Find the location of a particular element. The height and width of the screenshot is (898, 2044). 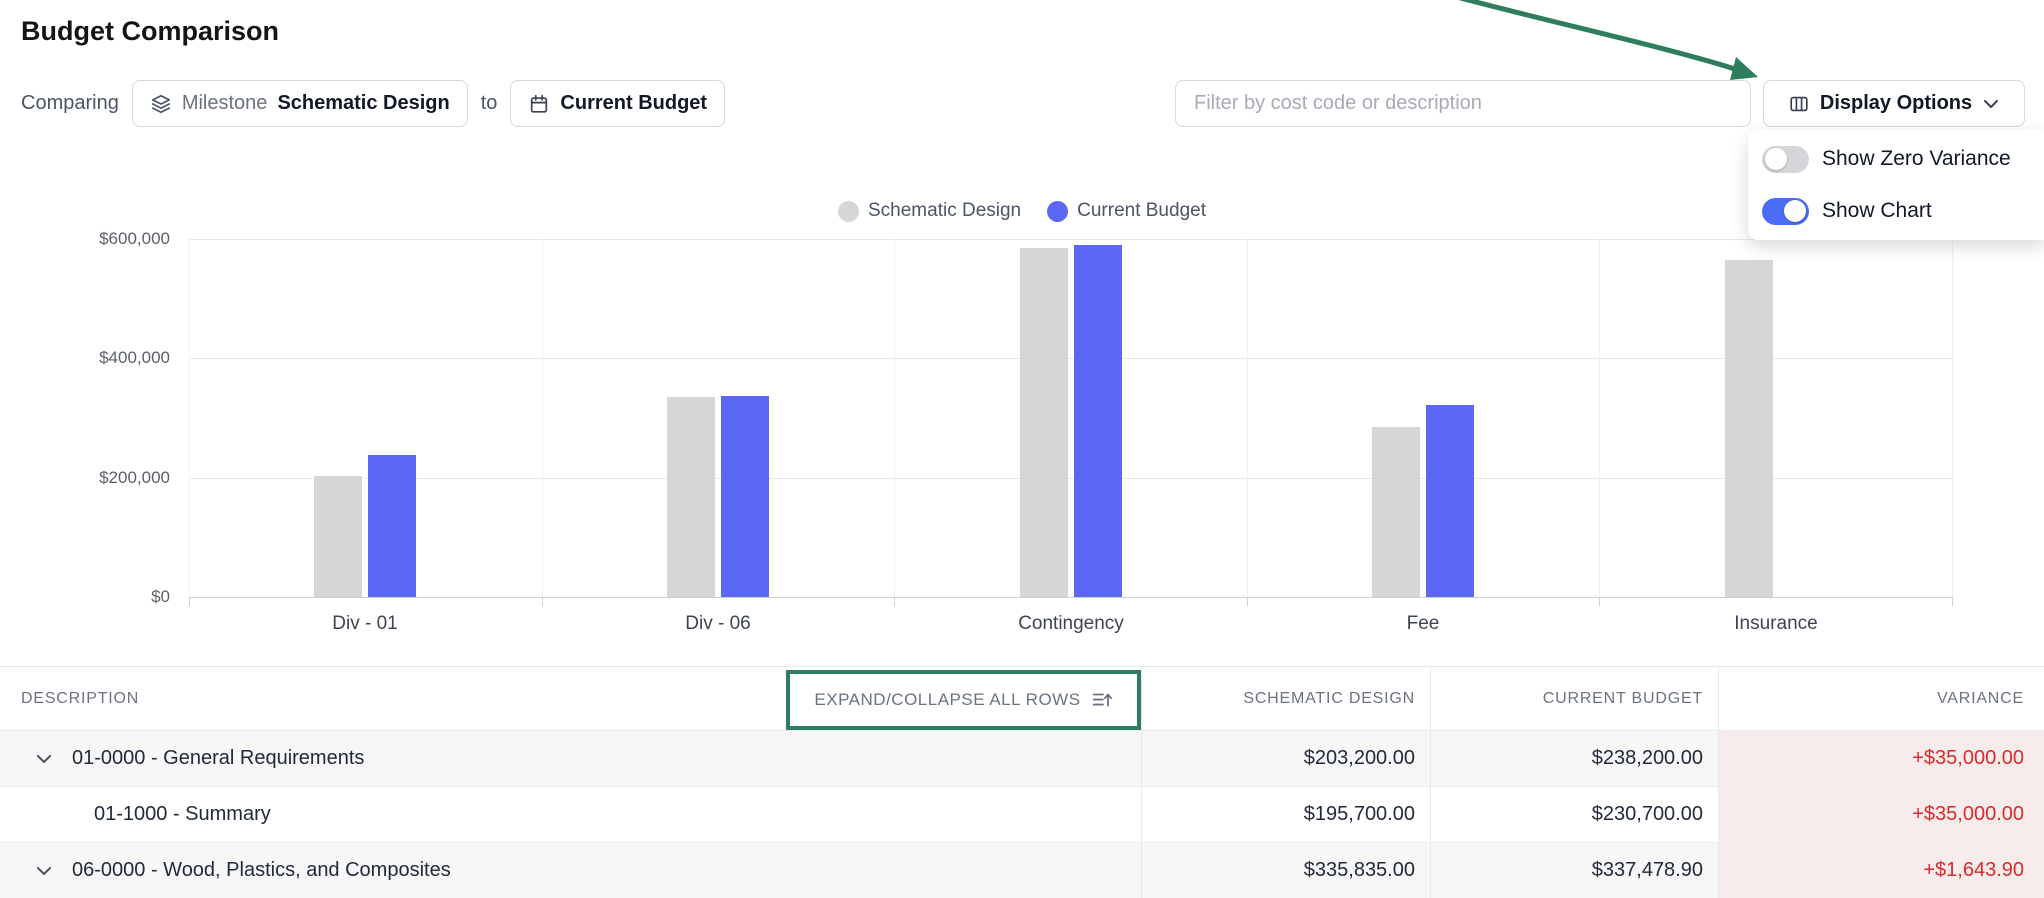

expand-collapse-annotation-box: EXPAND/COLLAPSE ALL ROWS is located at coordinates (963, 700).